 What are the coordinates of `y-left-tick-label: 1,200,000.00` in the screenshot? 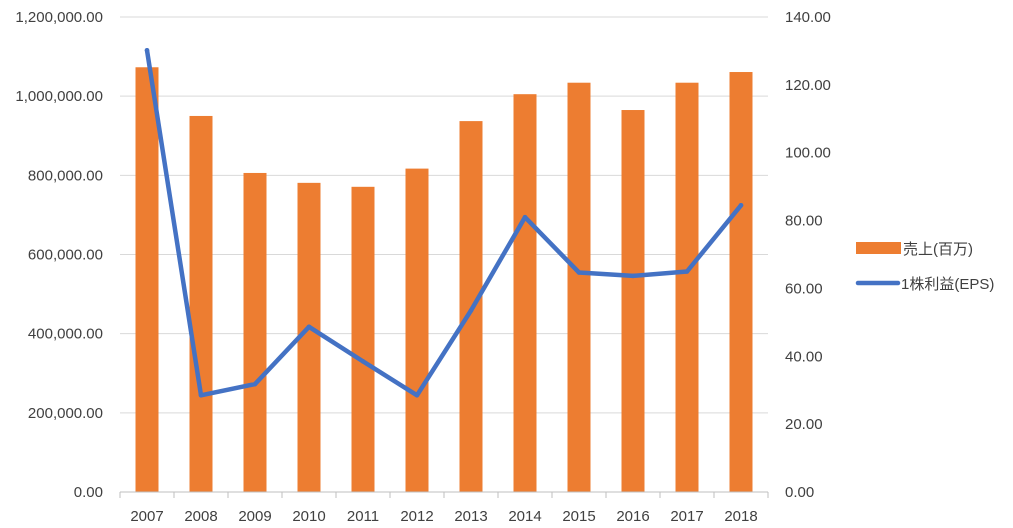 It's located at (59, 17).